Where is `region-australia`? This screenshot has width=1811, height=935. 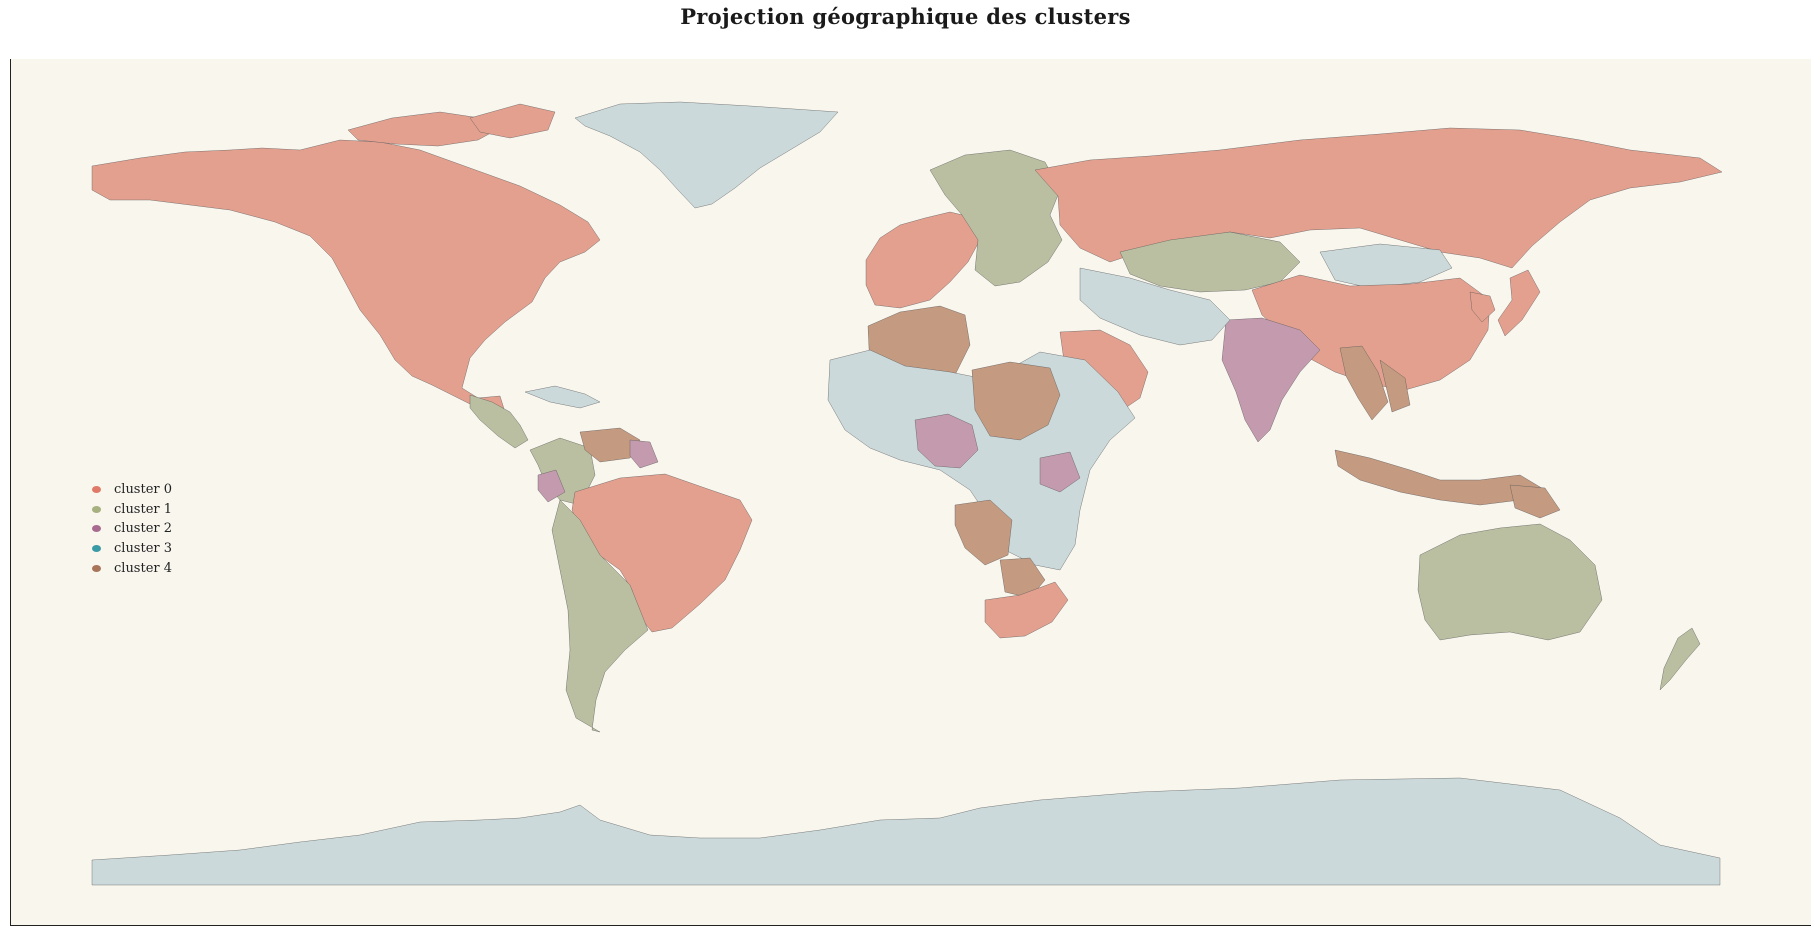
region-australia is located at coordinates (1510, 582).